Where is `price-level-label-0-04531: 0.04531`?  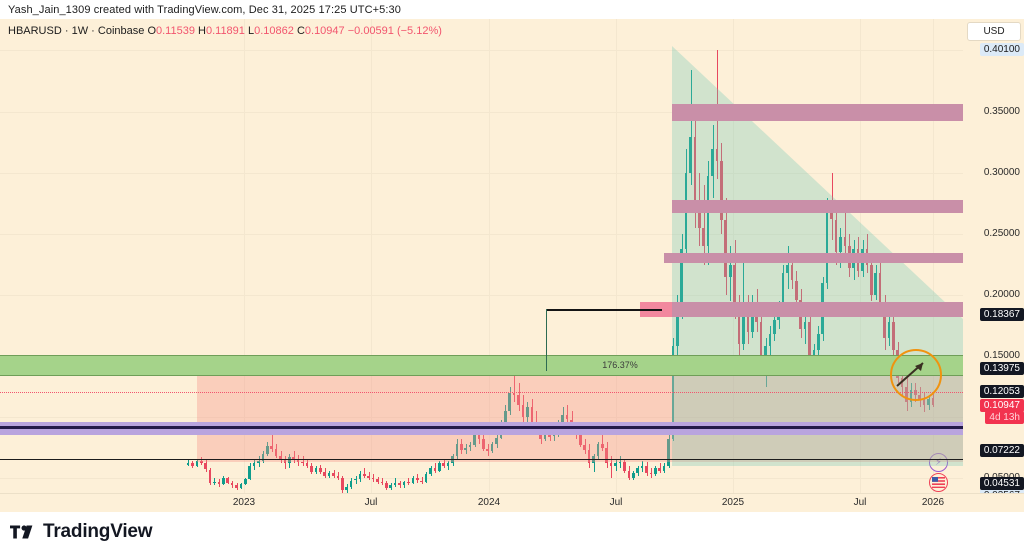
price-level-label-0-04531: 0.04531 is located at coordinates (1001, 483).